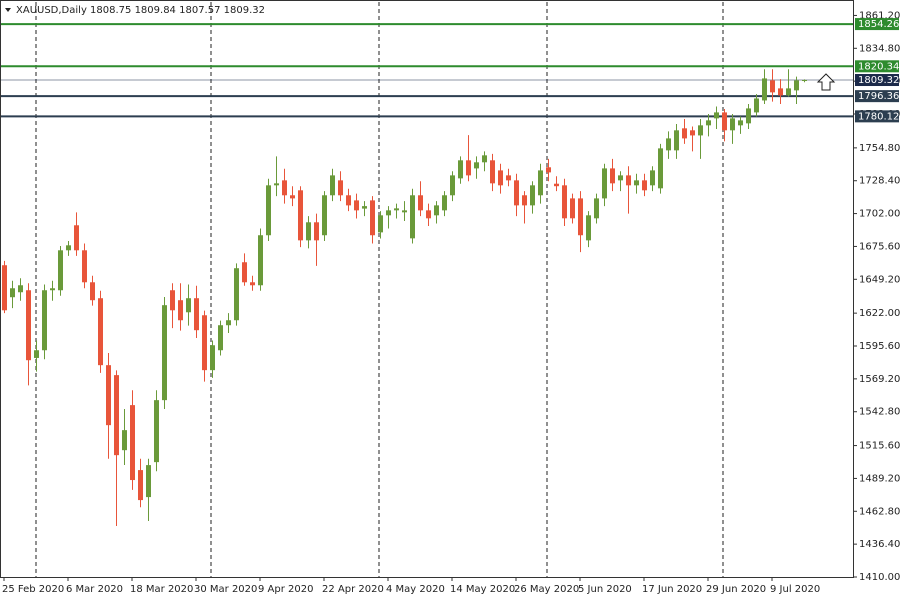 The height and width of the screenshot is (600, 900). What do you see at coordinates (795, 589) in the screenshot?
I see `x-tick-label: 9 Jul 2020` at bounding box center [795, 589].